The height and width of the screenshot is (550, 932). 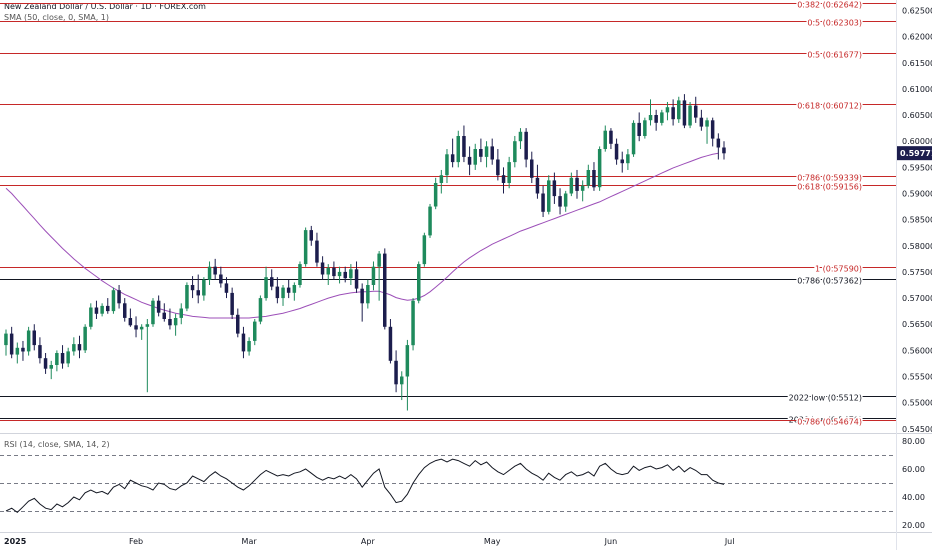 I want to click on level-label-5: 0.618 (0.59156), so click(x=829, y=187).